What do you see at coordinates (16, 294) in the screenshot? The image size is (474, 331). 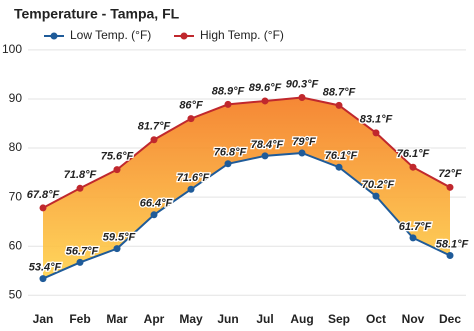 I see `y-tick-label: 50` at bounding box center [16, 294].